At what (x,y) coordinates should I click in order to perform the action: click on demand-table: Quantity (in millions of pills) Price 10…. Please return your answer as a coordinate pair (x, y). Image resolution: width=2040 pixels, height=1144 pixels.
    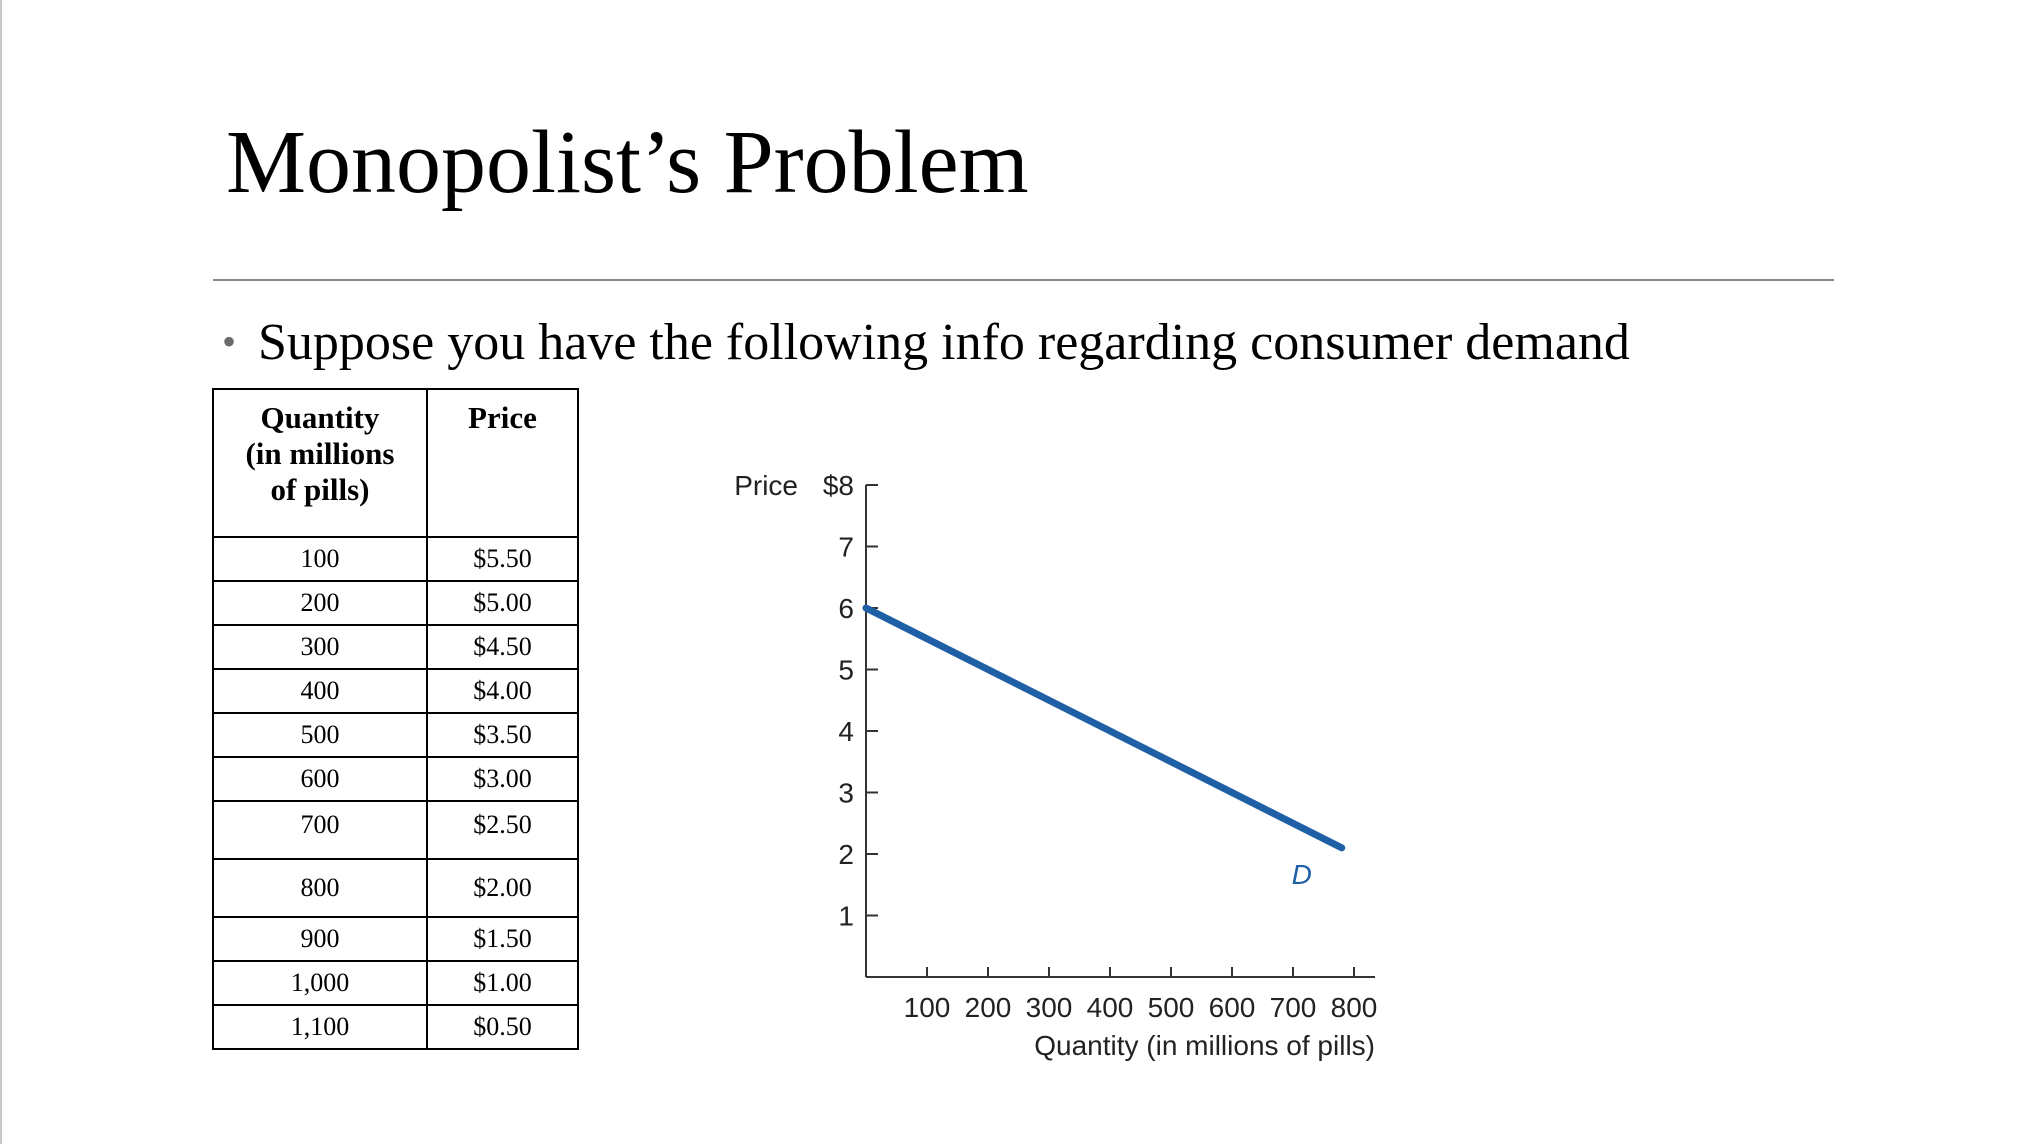
    Looking at the image, I should click on (396, 719).